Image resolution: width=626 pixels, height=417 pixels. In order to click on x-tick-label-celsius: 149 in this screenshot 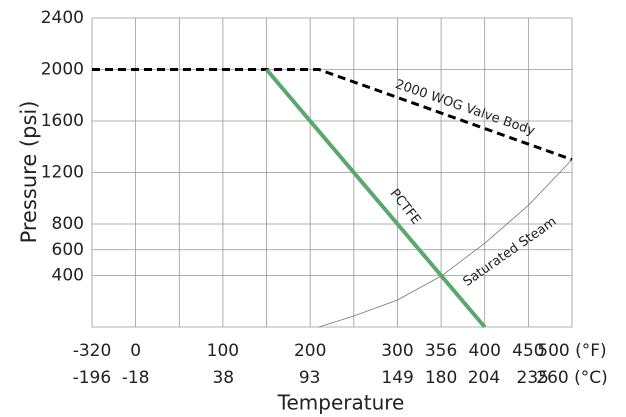, I will do `click(397, 378)`.